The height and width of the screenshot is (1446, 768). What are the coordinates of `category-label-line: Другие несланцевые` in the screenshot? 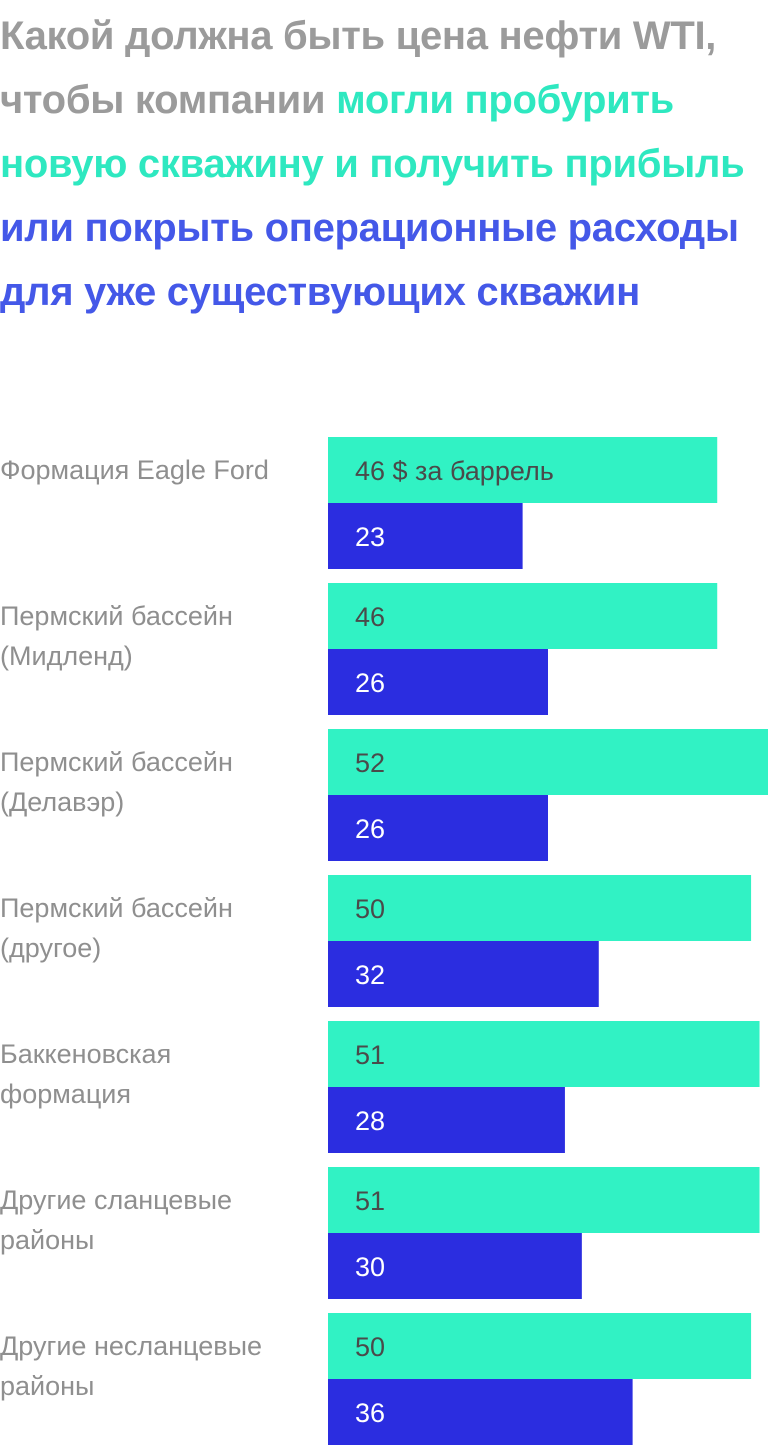 It's located at (131, 1346).